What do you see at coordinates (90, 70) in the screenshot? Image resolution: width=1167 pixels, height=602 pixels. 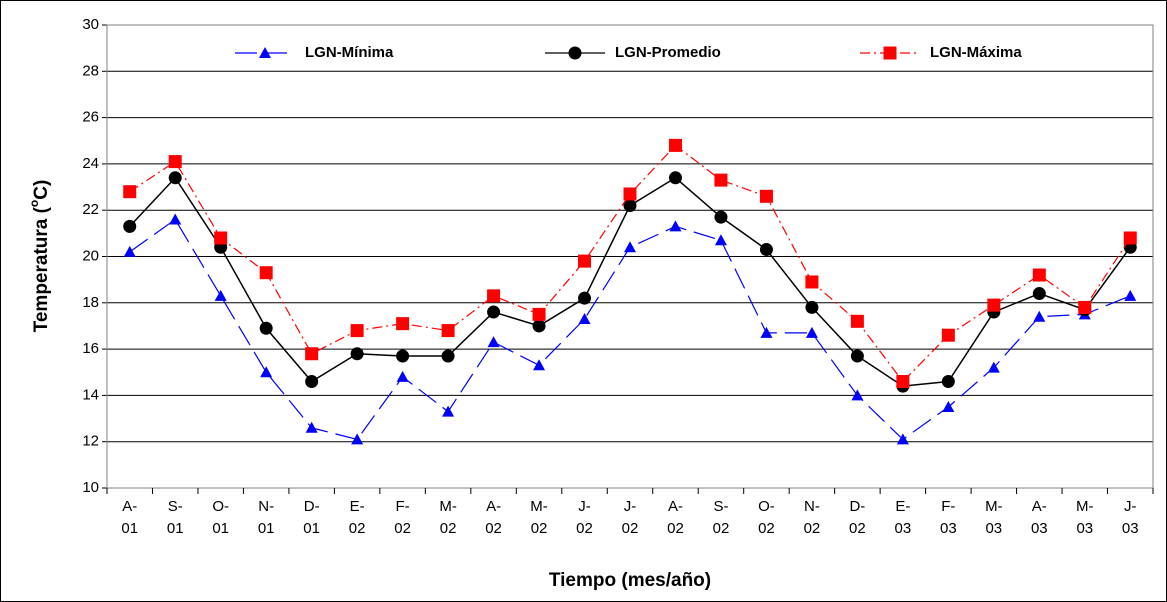 I see `y-tick-label: 28` at bounding box center [90, 70].